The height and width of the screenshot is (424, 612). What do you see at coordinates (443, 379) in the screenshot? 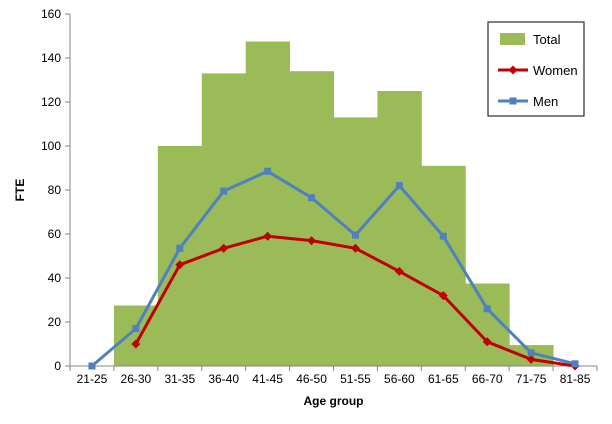
I see `x-tick-label: 61-65` at bounding box center [443, 379].